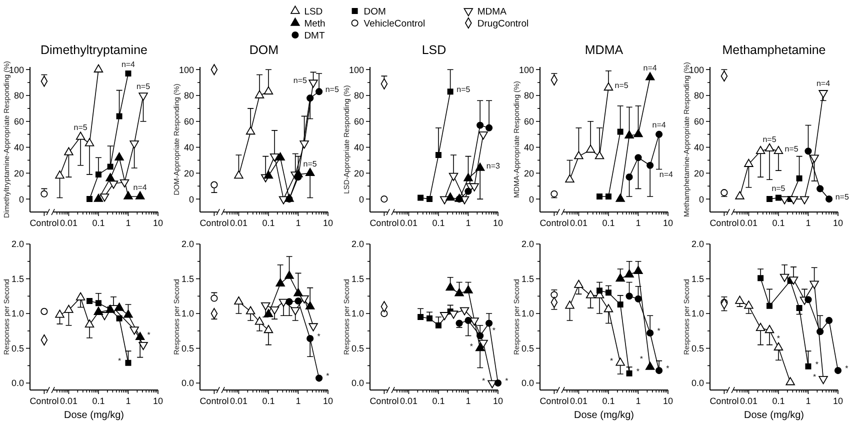 The width and height of the screenshot is (851, 421). I want to click on legend-label: DOM, so click(375, 12).